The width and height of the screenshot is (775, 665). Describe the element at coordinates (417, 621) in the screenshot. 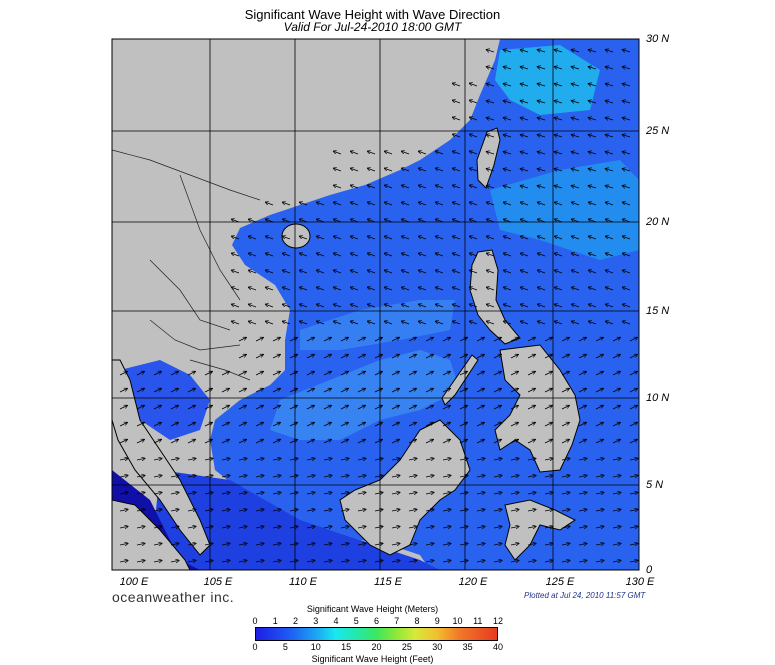

I see `legend-meter-tick: 8` at that location.